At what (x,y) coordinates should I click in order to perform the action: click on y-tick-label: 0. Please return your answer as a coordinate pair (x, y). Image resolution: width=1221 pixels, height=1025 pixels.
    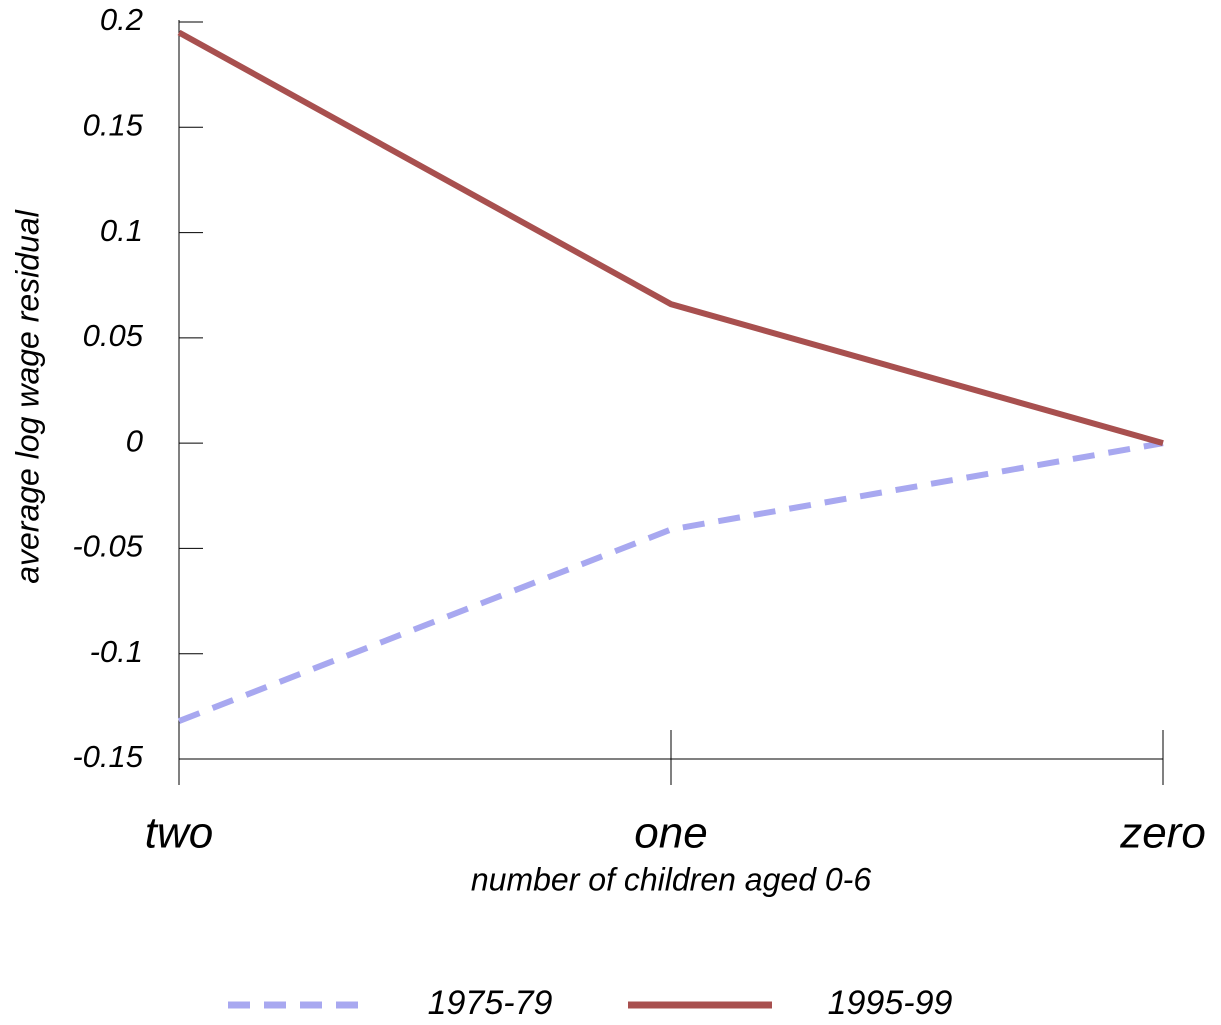
    Looking at the image, I should click on (134, 440).